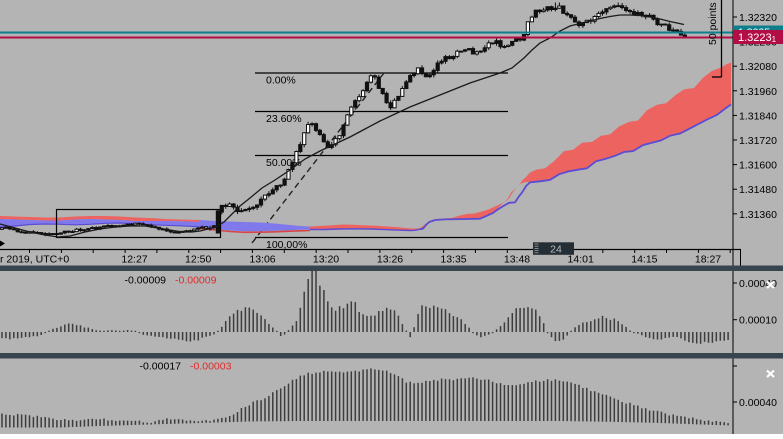 The height and width of the screenshot is (439, 783). What do you see at coordinates (326, 260) in the screenshot?
I see `svg-text: 13:20` at bounding box center [326, 260].